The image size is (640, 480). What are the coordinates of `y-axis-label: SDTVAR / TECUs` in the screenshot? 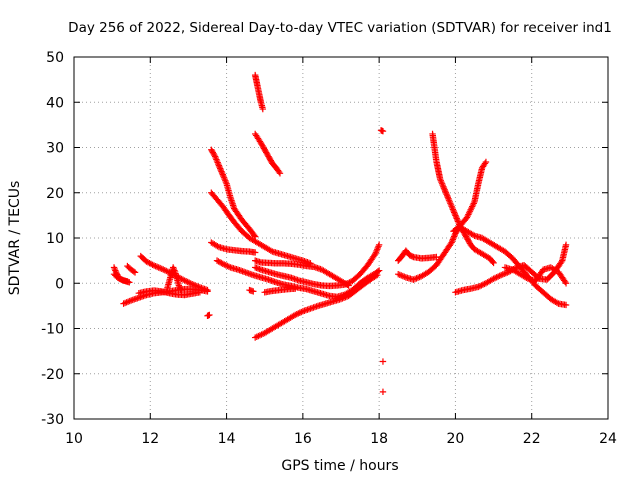 It's located at (15, 238).